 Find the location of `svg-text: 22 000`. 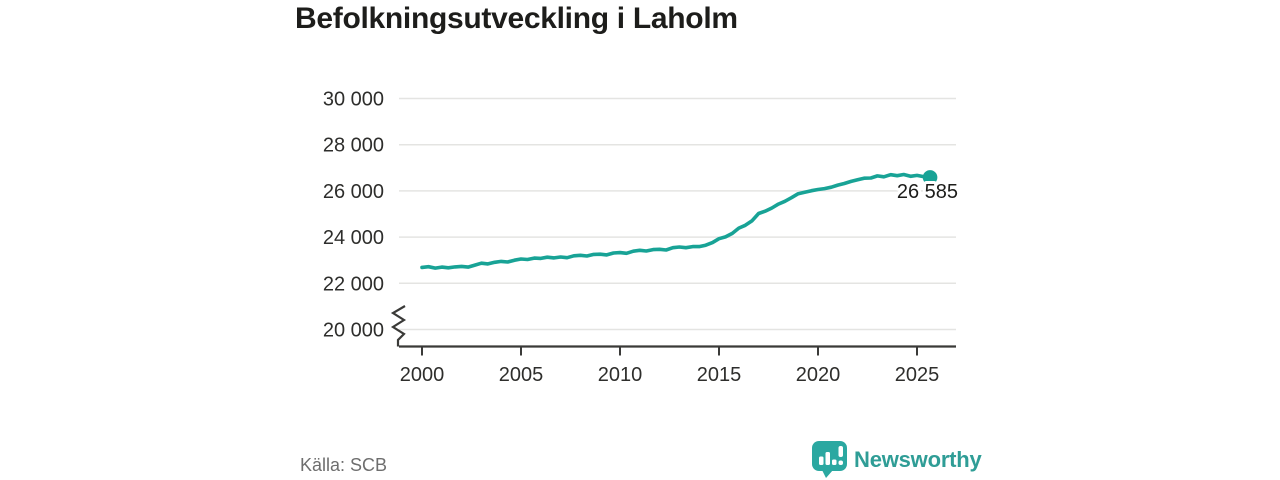

svg-text: 22 000 is located at coordinates (353, 284).